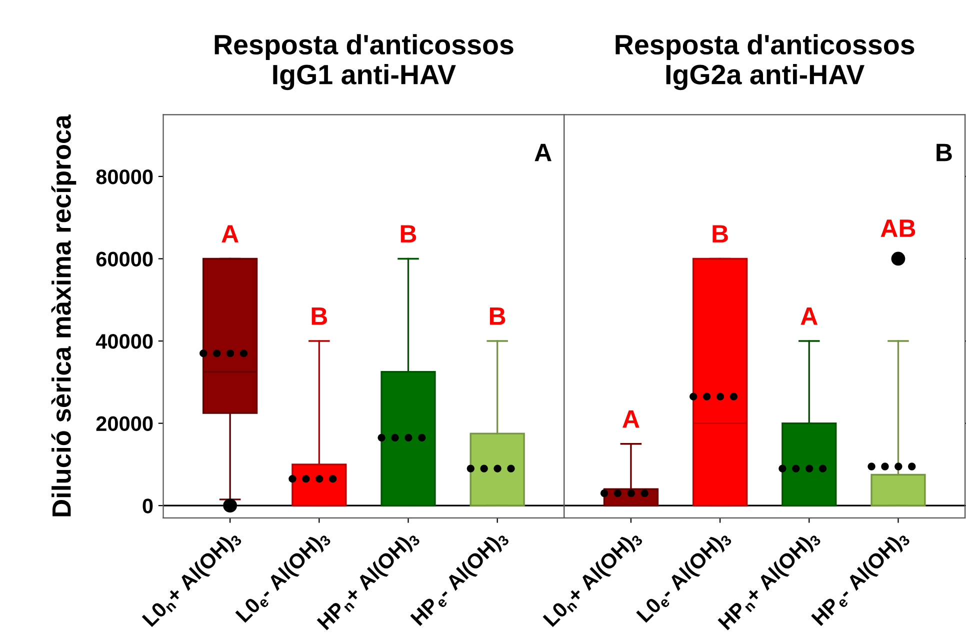 Image resolution: width=966 pixels, height=641 pixels. What do you see at coordinates (147, 506) in the screenshot?
I see `y-tick-label: 0` at bounding box center [147, 506].